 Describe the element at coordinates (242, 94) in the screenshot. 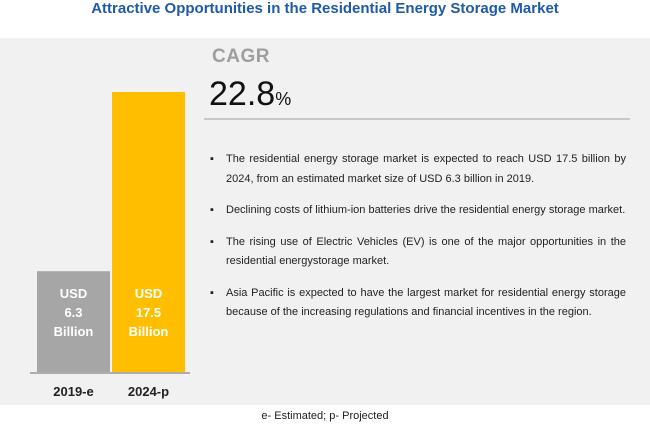

I see `cagr-number: 22.8` at that location.